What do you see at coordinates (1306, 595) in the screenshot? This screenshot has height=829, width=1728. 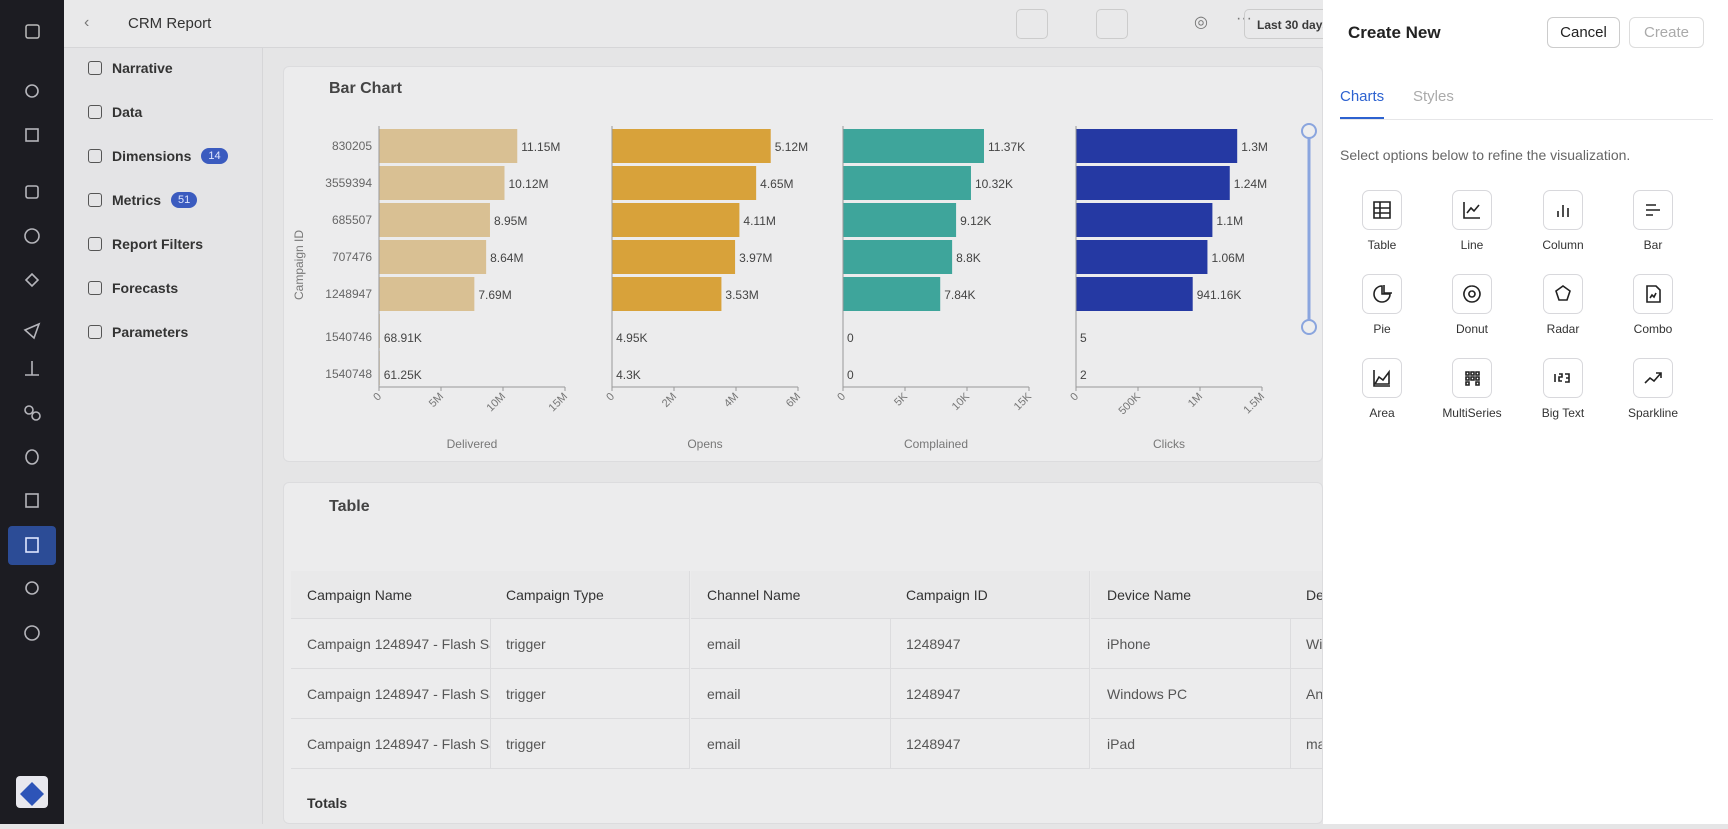 I see `column-header: De` at bounding box center [1306, 595].